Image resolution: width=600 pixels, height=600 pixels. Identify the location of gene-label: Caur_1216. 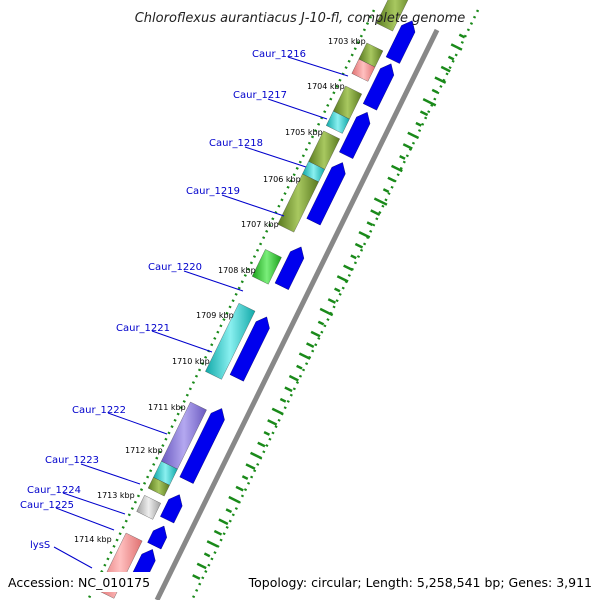
(279, 54).